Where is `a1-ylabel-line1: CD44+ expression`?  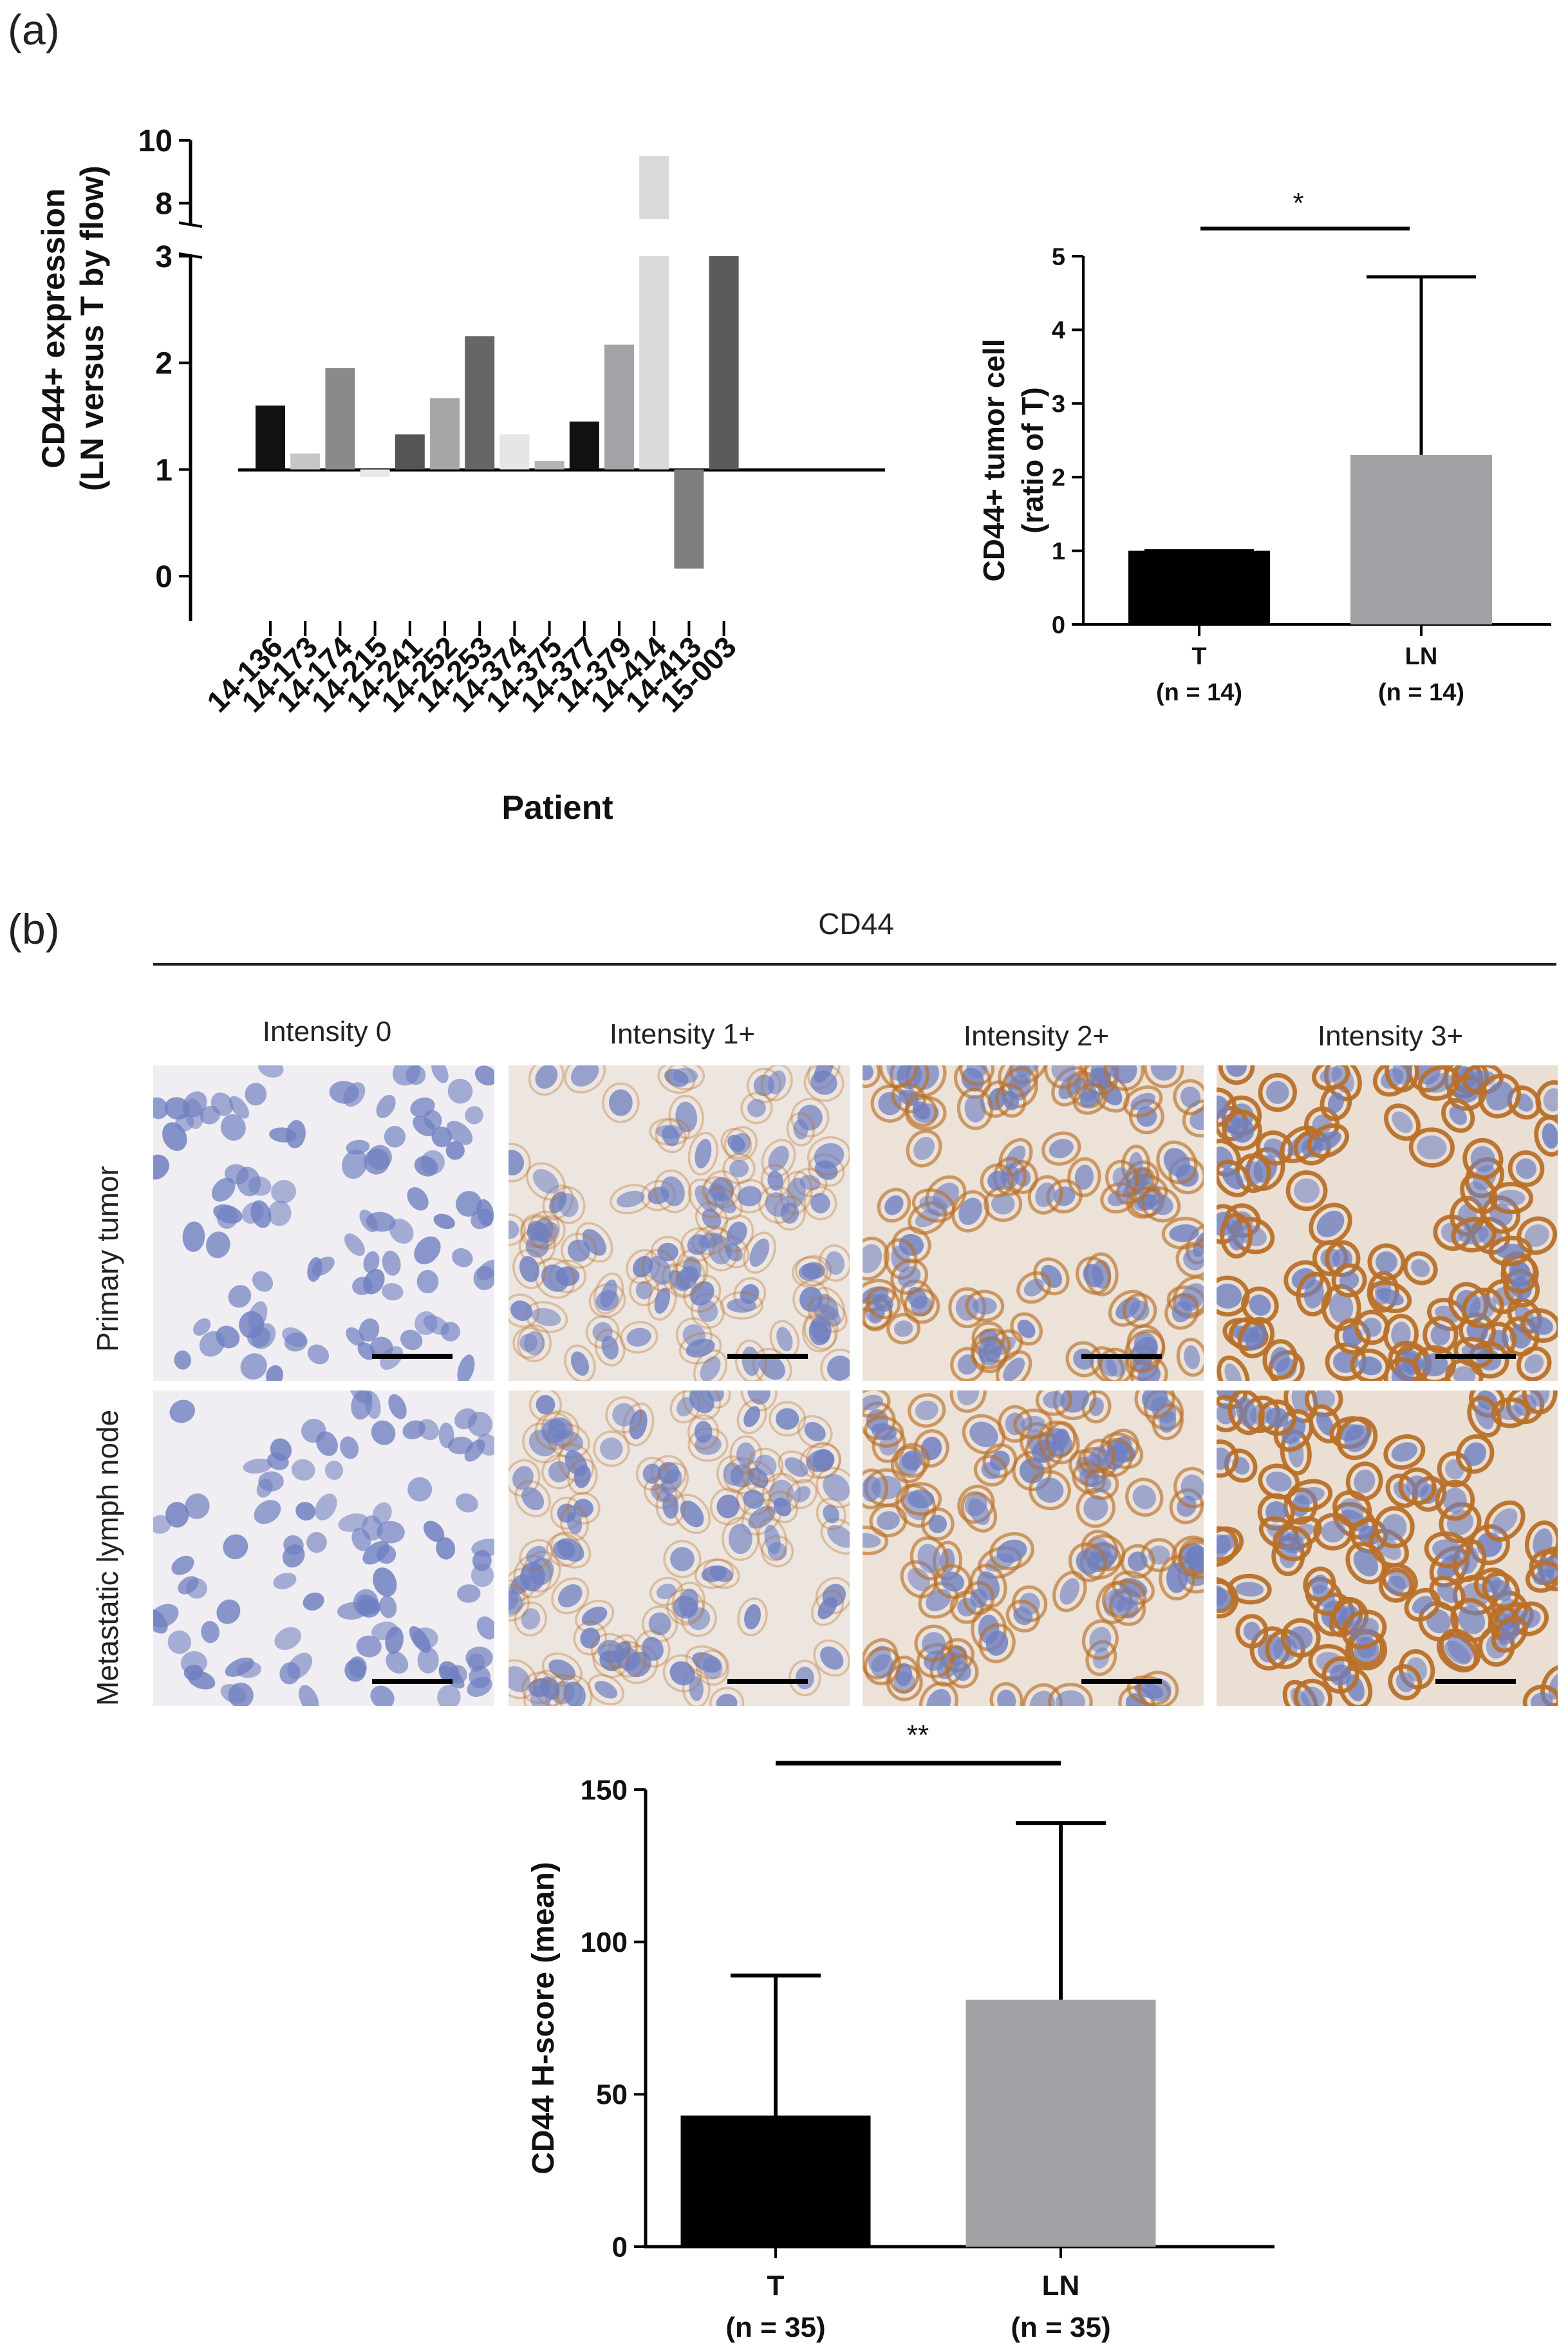 a1-ylabel-line1: CD44+ expression is located at coordinates (53, 329).